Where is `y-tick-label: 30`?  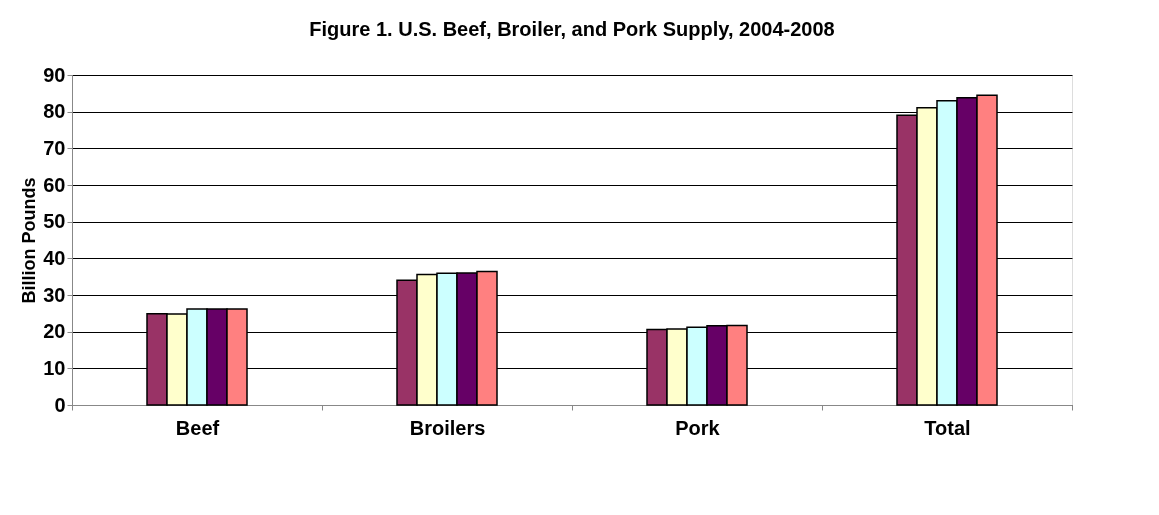 y-tick-label: 30 is located at coordinates (54, 294).